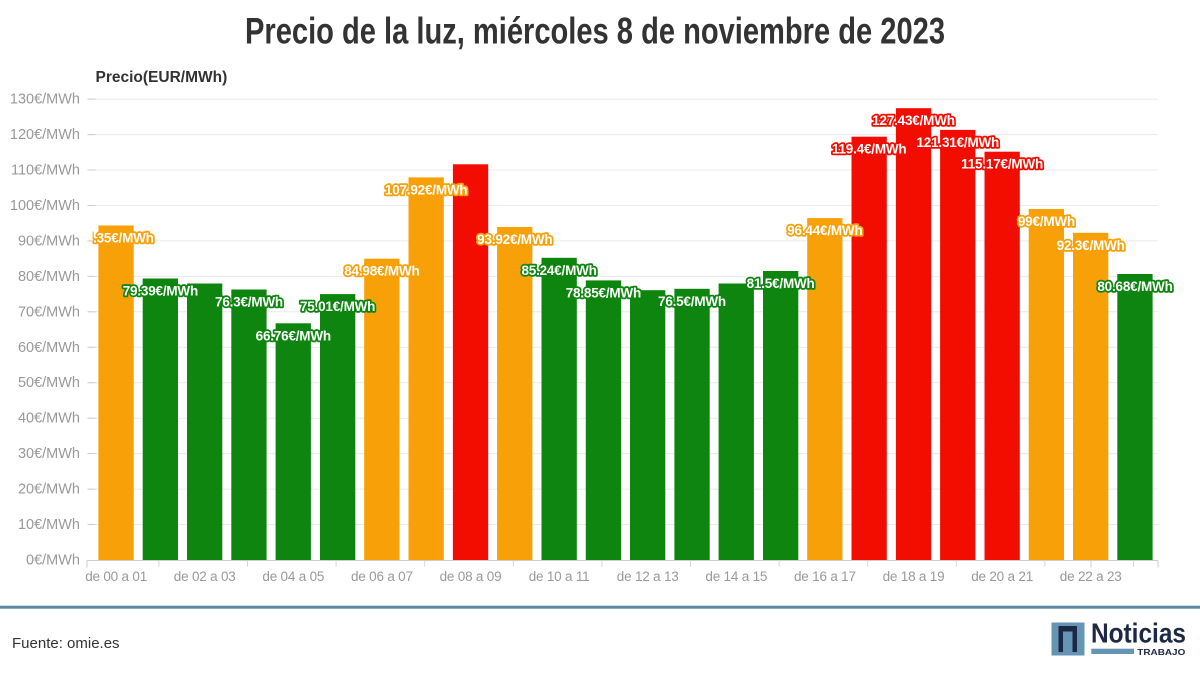 This screenshot has width=1200, height=675. What do you see at coordinates (45, 206) in the screenshot?
I see `svg-text: 100€/MWh` at bounding box center [45, 206].